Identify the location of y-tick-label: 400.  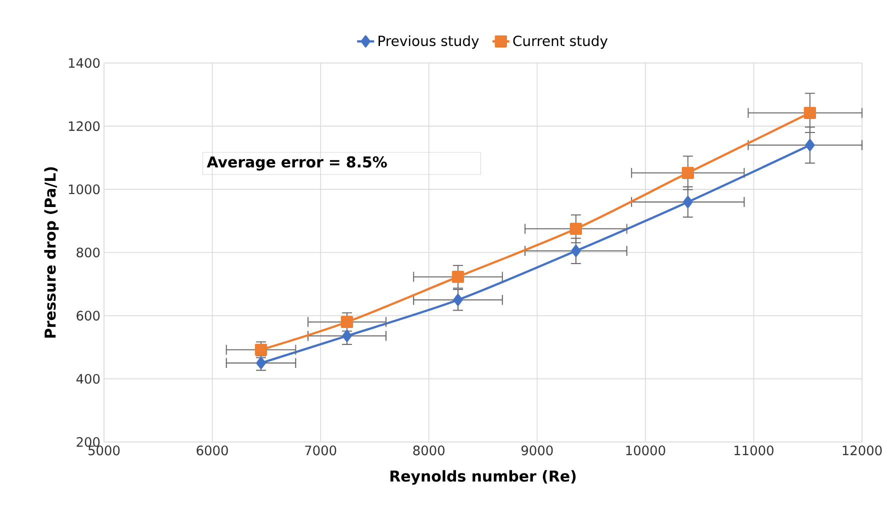
(88, 379).